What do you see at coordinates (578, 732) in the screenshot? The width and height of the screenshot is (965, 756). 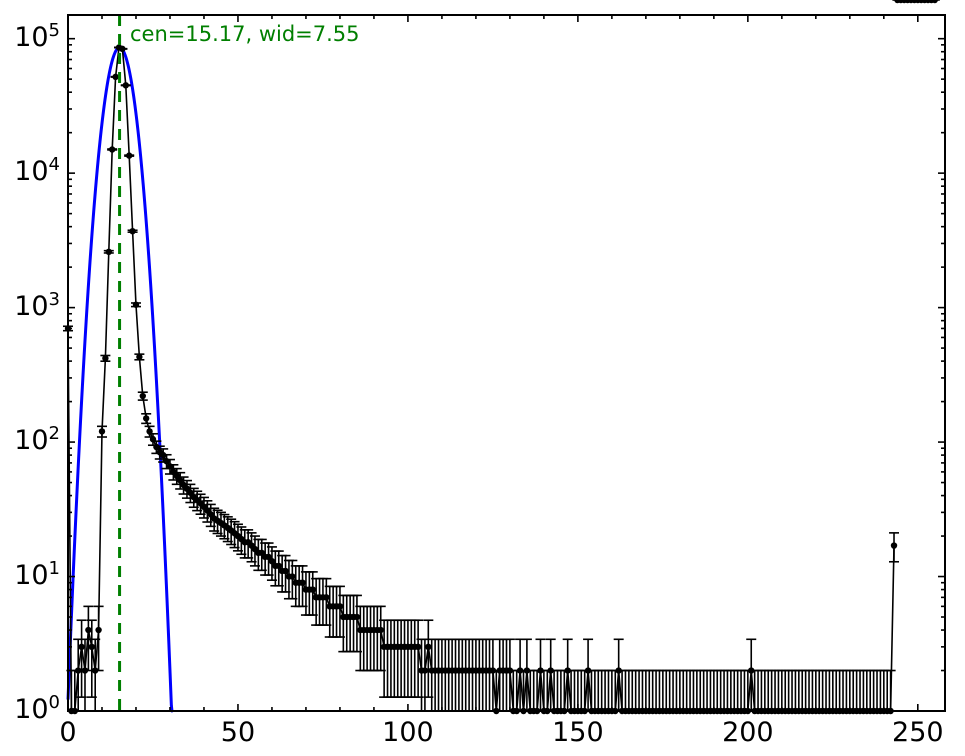 I see `xtick-label: 150` at bounding box center [578, 732].